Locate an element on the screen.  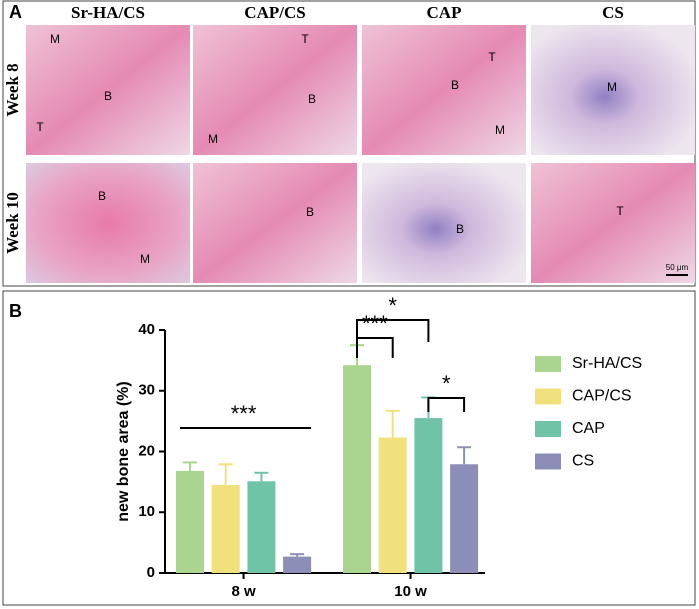
y-tick-label: 10 is located at coordinates (146, 511).